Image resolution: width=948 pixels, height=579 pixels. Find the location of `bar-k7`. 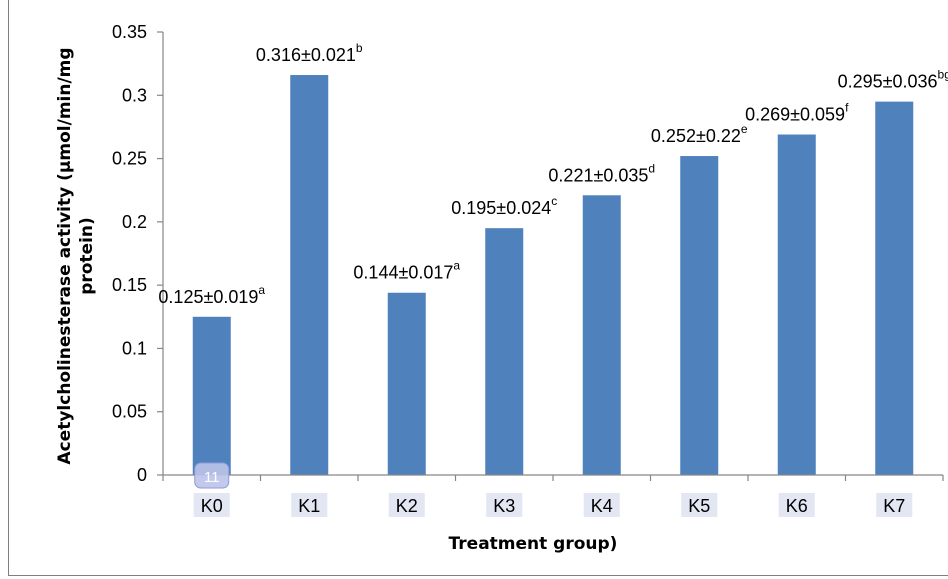

bar-k7 is located at coordinates (894, 288).